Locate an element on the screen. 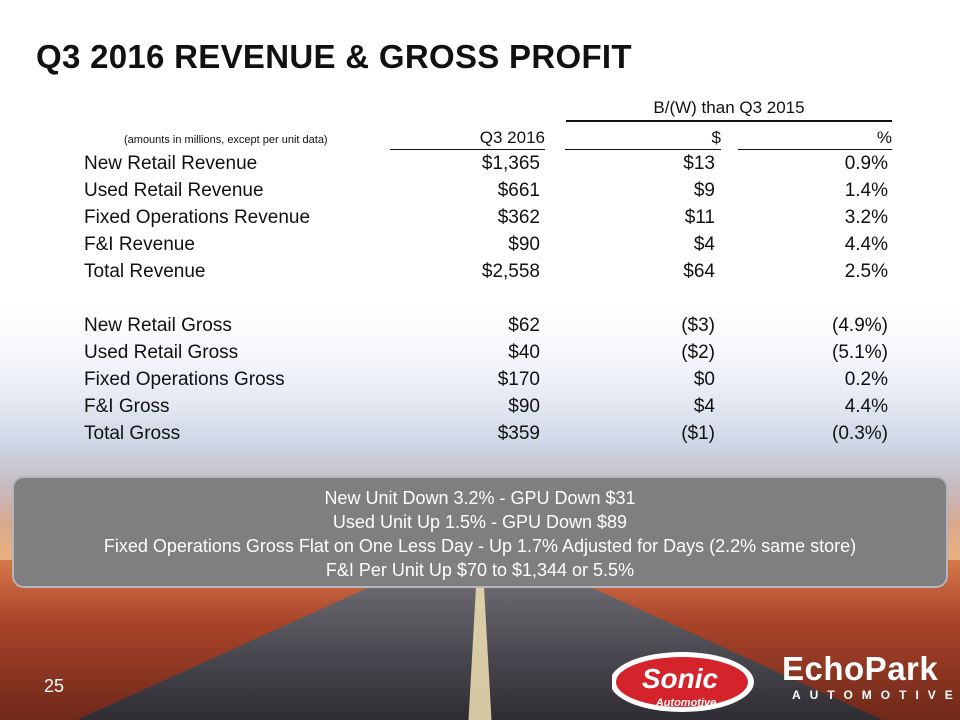 This screenshot has width=960, height=720. table-row: F&I Gross $90 $4 4.4% is located at coordinates (480, 409).